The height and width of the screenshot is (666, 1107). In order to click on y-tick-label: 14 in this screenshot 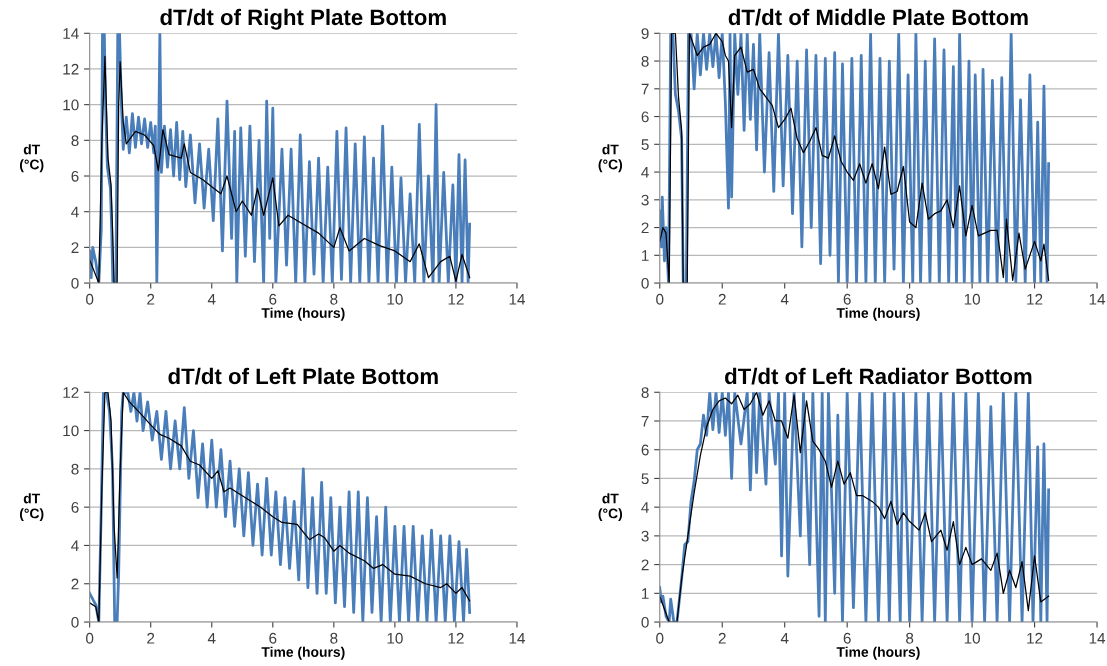, I will do `click(71, 33)`.